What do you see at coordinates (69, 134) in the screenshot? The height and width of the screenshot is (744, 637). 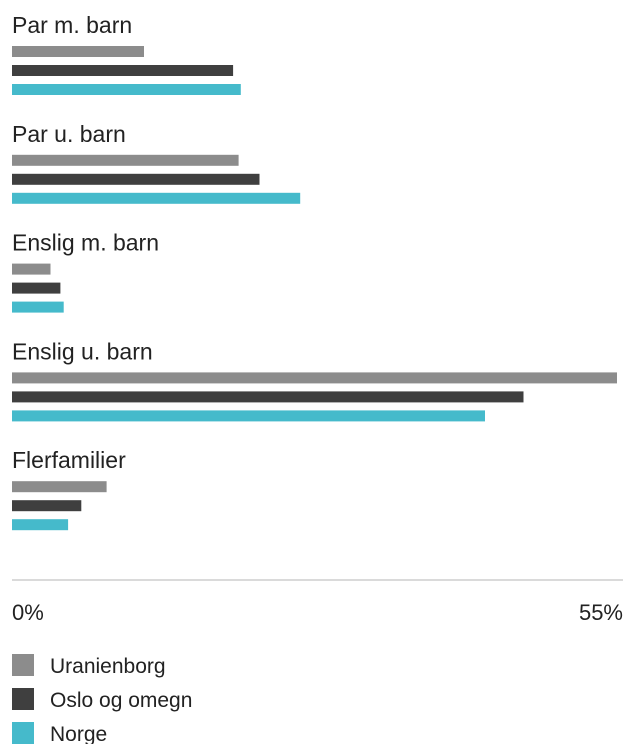 I see `category-label: Par u. barn` at bounding box center [69, 134].